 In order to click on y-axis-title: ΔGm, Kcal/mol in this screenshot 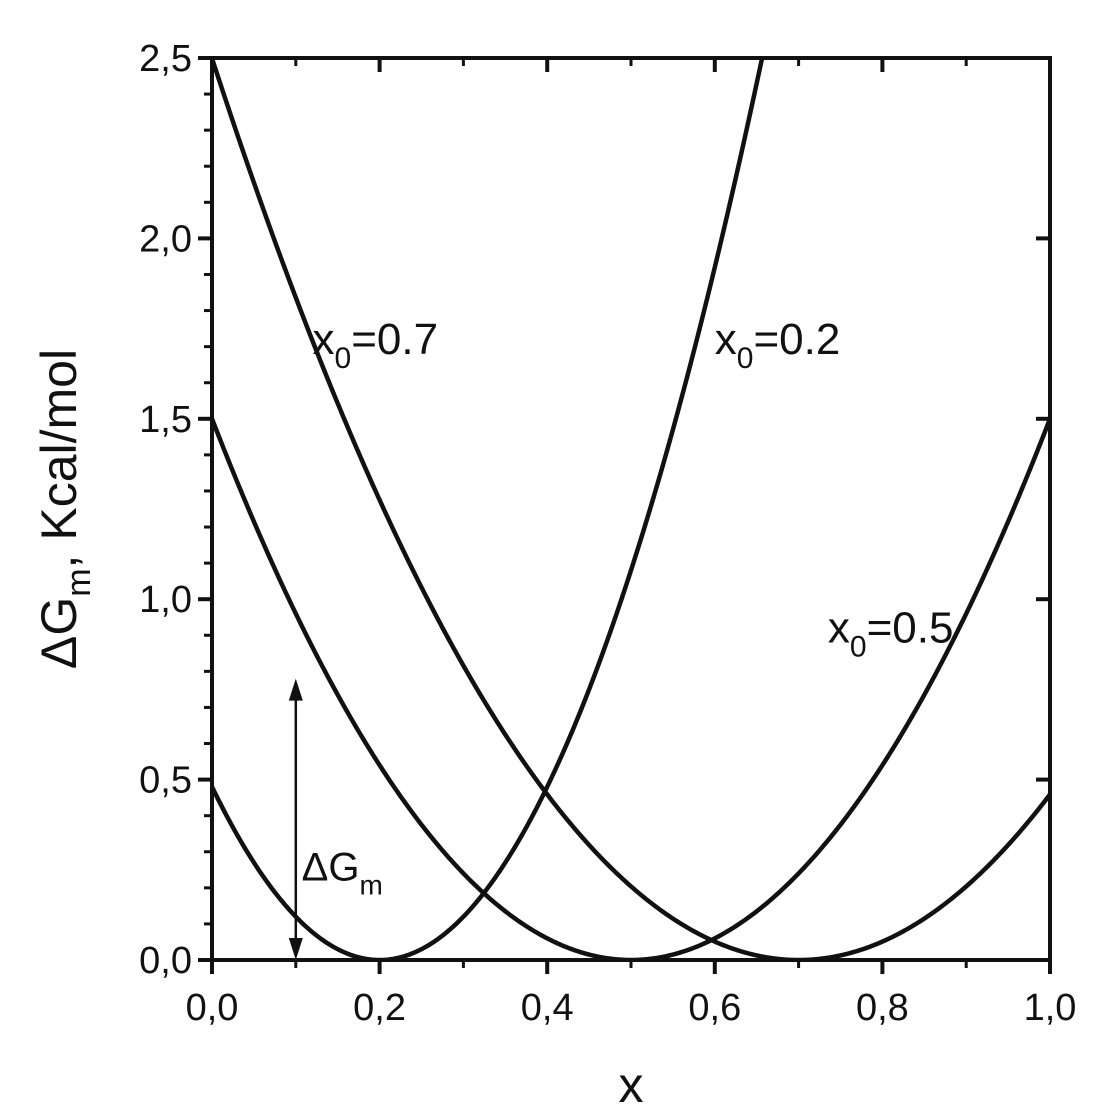, I will do `click(64, 509)`.